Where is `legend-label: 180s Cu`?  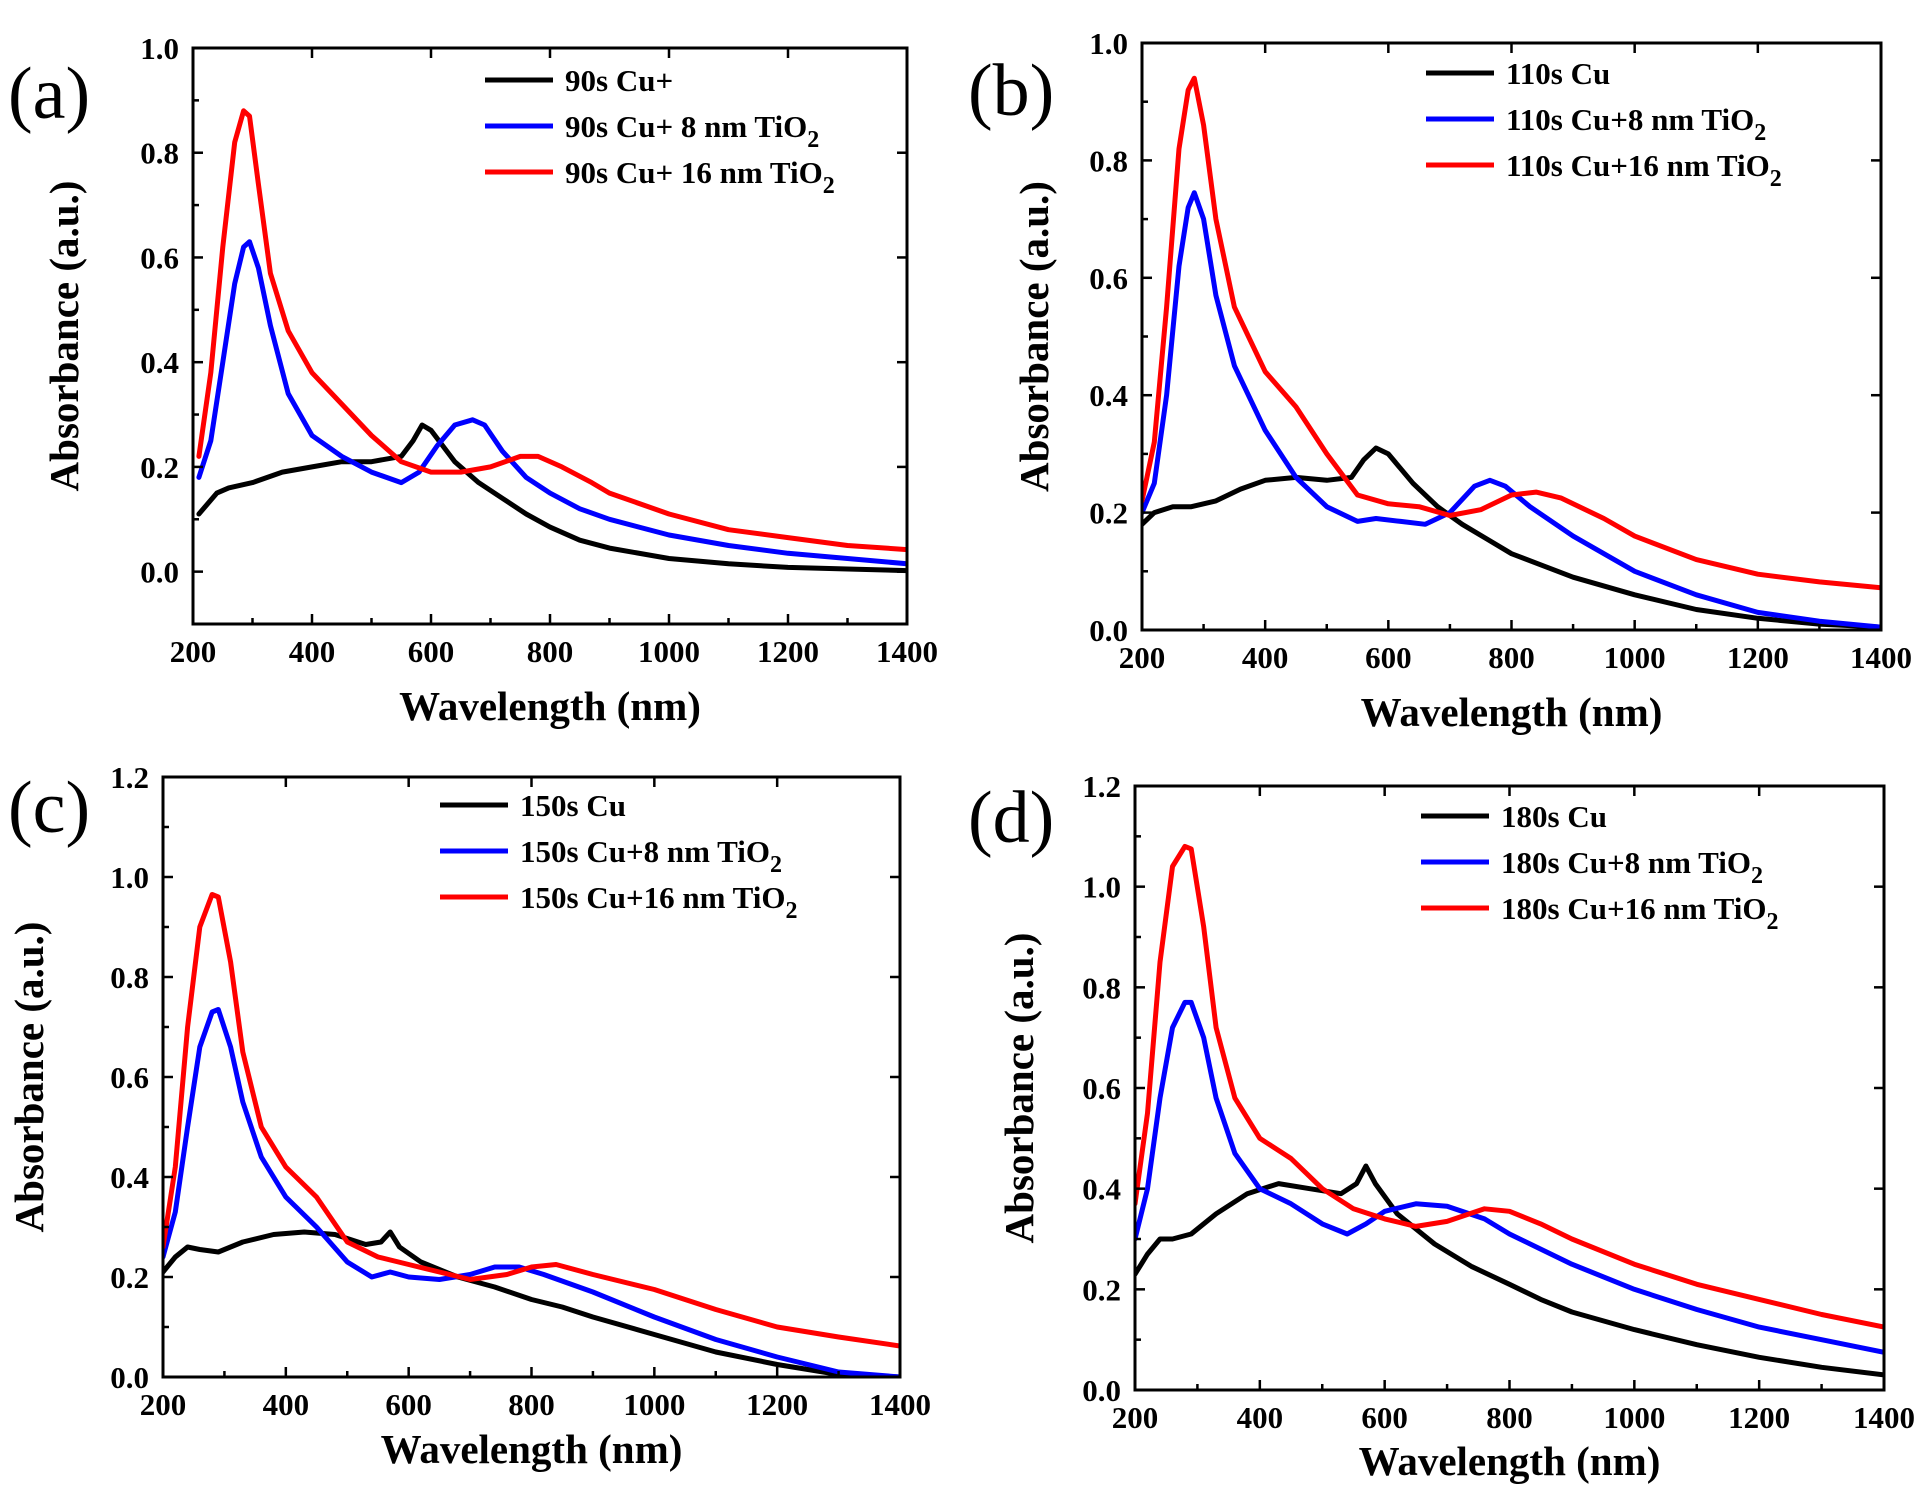 legend-label: 180s Cu is located at coordinates (1554, 816).